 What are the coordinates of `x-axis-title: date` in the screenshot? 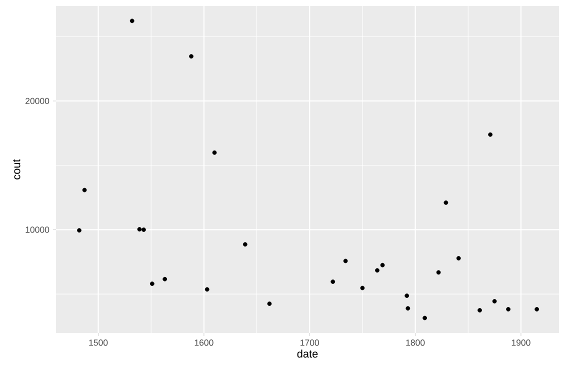 It's located at (307, 354).